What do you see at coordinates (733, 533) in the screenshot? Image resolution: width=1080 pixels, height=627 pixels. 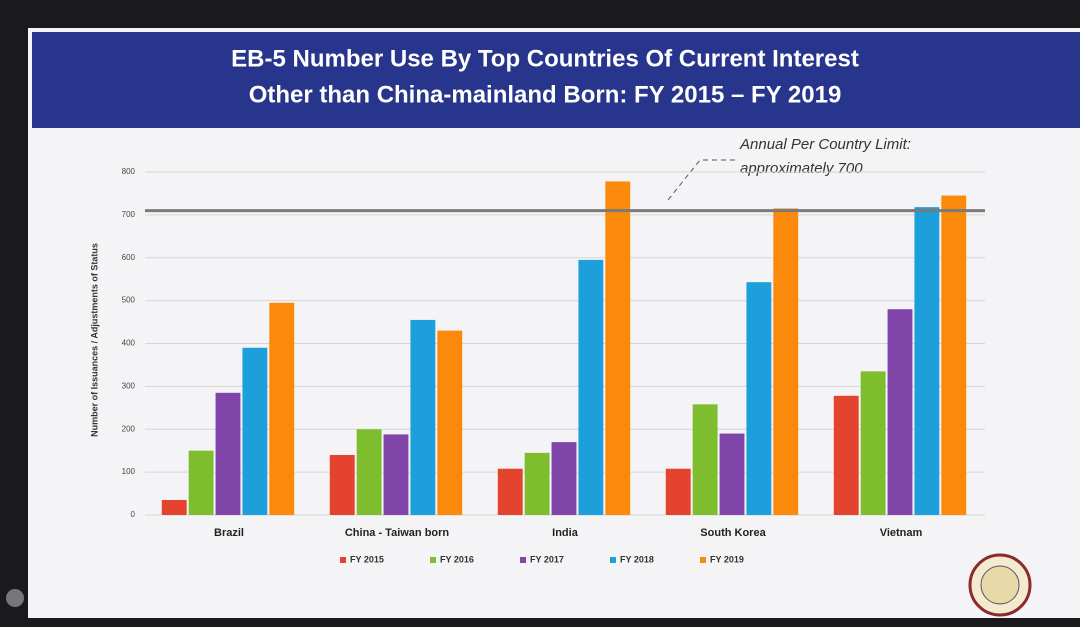 I see `x-tick-label: South Korea` at bounding box center [733, 533].